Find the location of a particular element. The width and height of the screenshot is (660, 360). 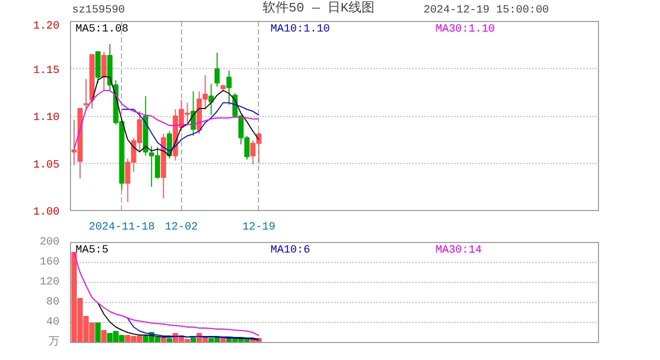

y-tick-label: 1.20 is located at coordinates (46, 26).